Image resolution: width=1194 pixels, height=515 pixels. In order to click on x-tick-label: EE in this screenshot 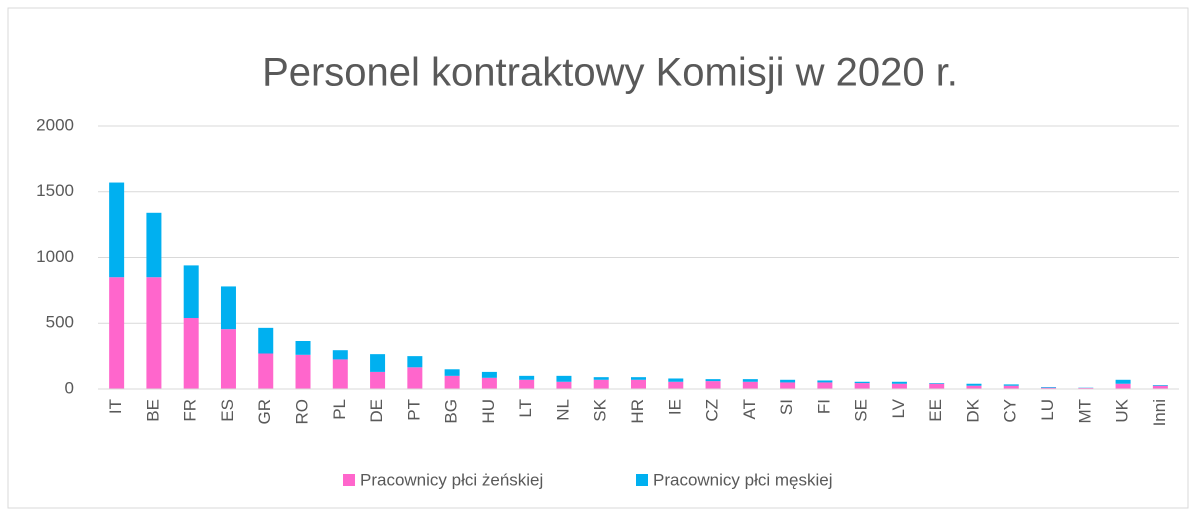, I will do `click(935, 410)`.